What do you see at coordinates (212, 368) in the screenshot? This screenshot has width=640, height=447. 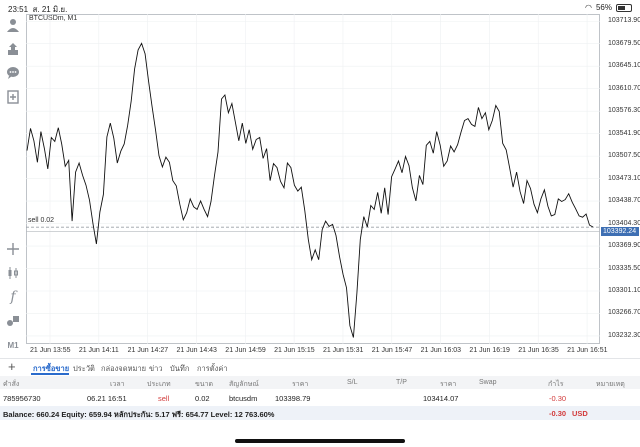 I see `tab-settings: การตั้งค่า` at bounding box center [212, 368].